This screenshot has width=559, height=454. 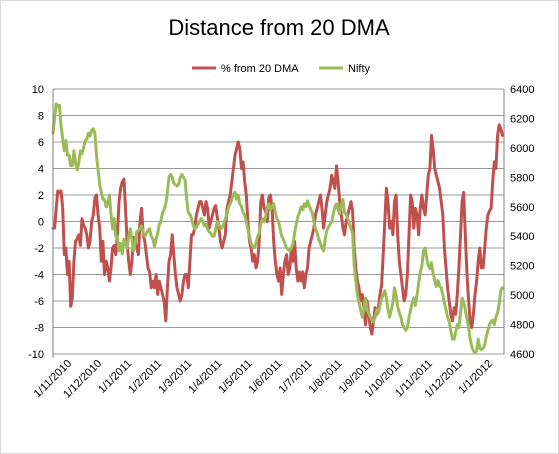 I want to click on left-axis-tick-label: 0, so click(x=41, y=223).